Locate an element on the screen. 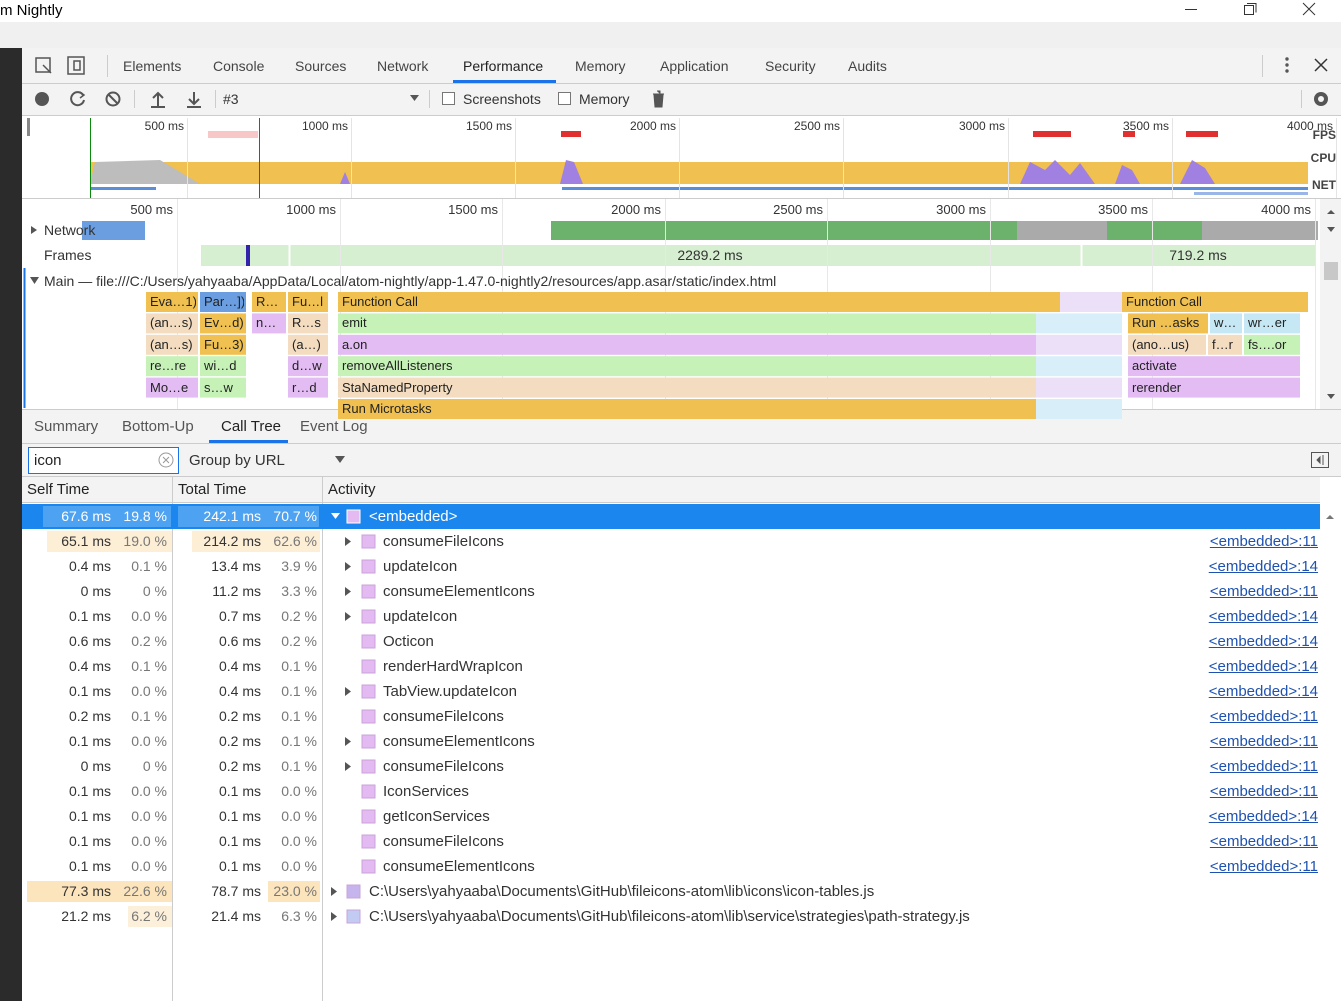 The width and height of the screenshot is (1341, 1001). flame-label: emit is located at coordinates (354, 323).